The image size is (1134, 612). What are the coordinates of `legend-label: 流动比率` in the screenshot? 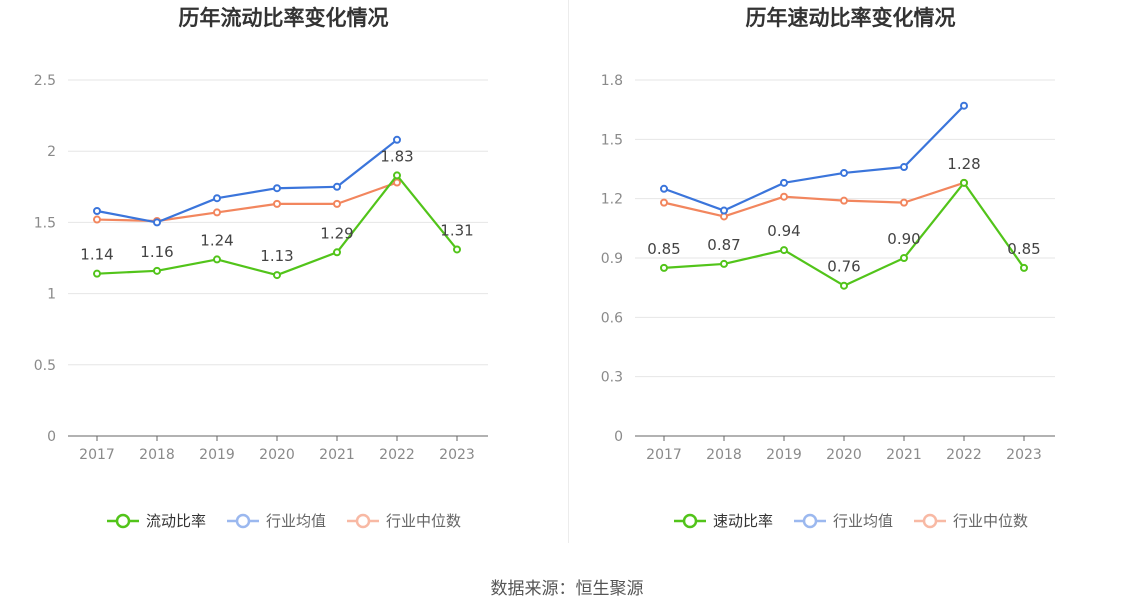 It's located at (175, 521).